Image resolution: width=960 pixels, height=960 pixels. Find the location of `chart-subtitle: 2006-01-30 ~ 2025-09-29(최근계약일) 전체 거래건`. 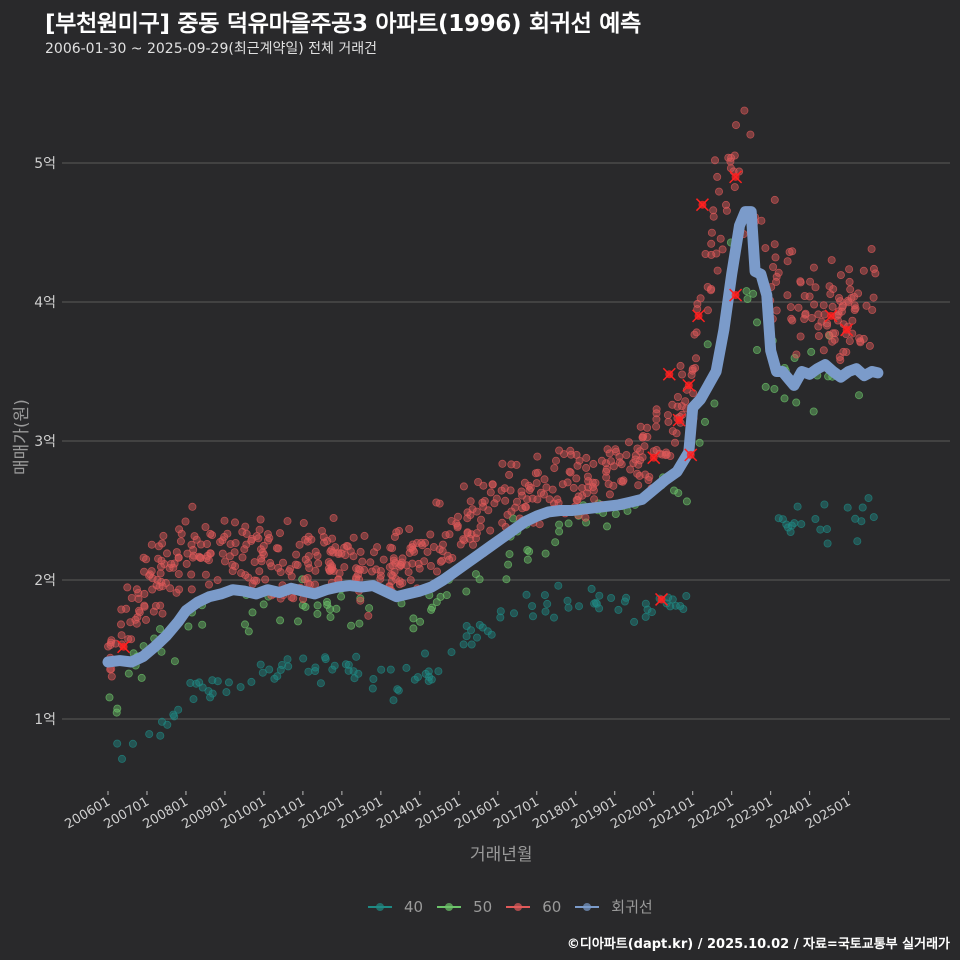

chart-subtitle: 2006-01-30 ~ 2025-09-29(최근계약일) 전체 거래건 is located at coordinates (211, 49).